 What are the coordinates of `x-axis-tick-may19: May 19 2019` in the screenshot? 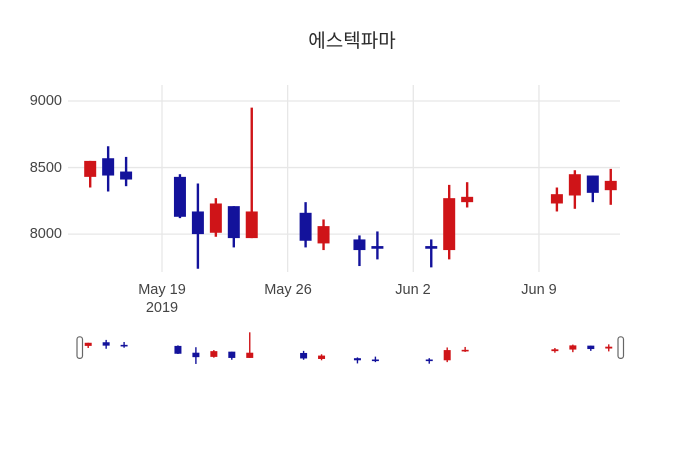 It's located at (162, 299).